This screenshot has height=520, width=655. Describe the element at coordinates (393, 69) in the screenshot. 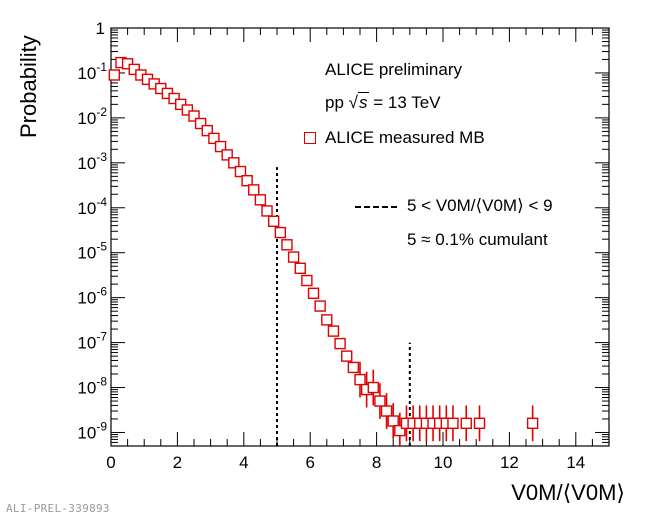

I see `annotation-title: ALICE preliminary` at that location.